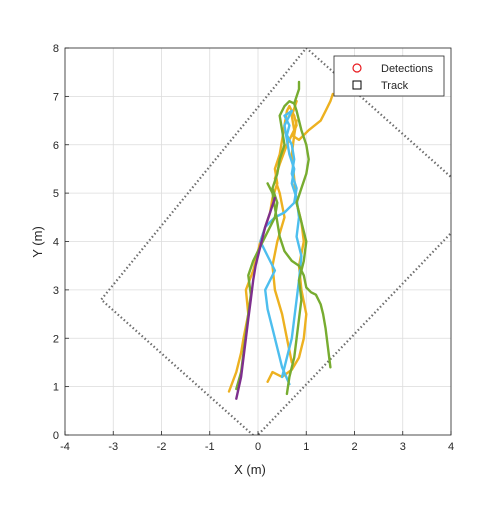 Image resolution: width=500 pixels, height=505 pixels. What do you see at coordinates (61, 242) in the screenshot?
I see `y-axis-ticks: 0 1 2 3 4 5 6 7 8` at bounding box center [61, 242].